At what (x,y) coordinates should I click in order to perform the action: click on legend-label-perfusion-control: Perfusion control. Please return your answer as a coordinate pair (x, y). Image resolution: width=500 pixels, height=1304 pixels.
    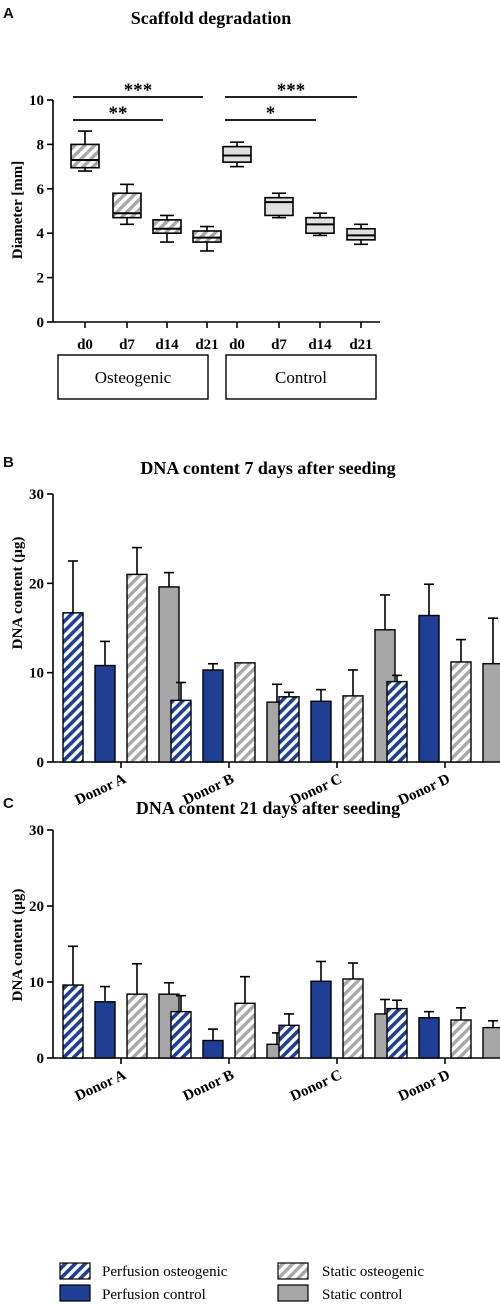
    Looking at the image, I should click on (154, 1295).